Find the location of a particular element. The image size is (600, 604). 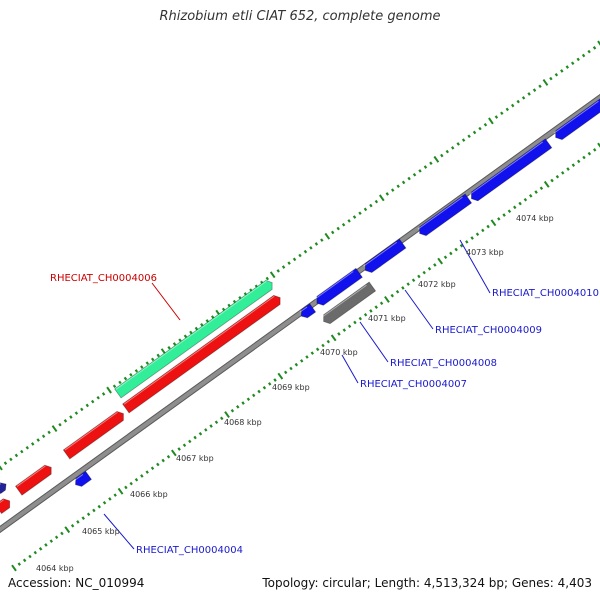

scale-label: 4068 kbp is located at coordinates (243, 422).